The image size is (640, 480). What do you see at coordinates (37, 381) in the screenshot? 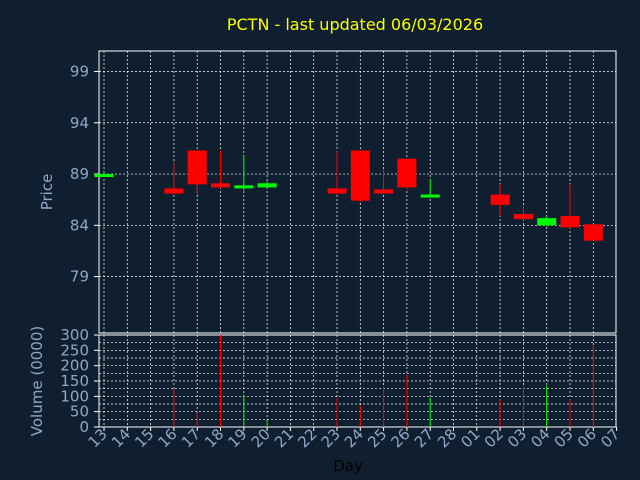
I see `volume-axis-label: Volume (0000)` at bounding box center [37, 381].